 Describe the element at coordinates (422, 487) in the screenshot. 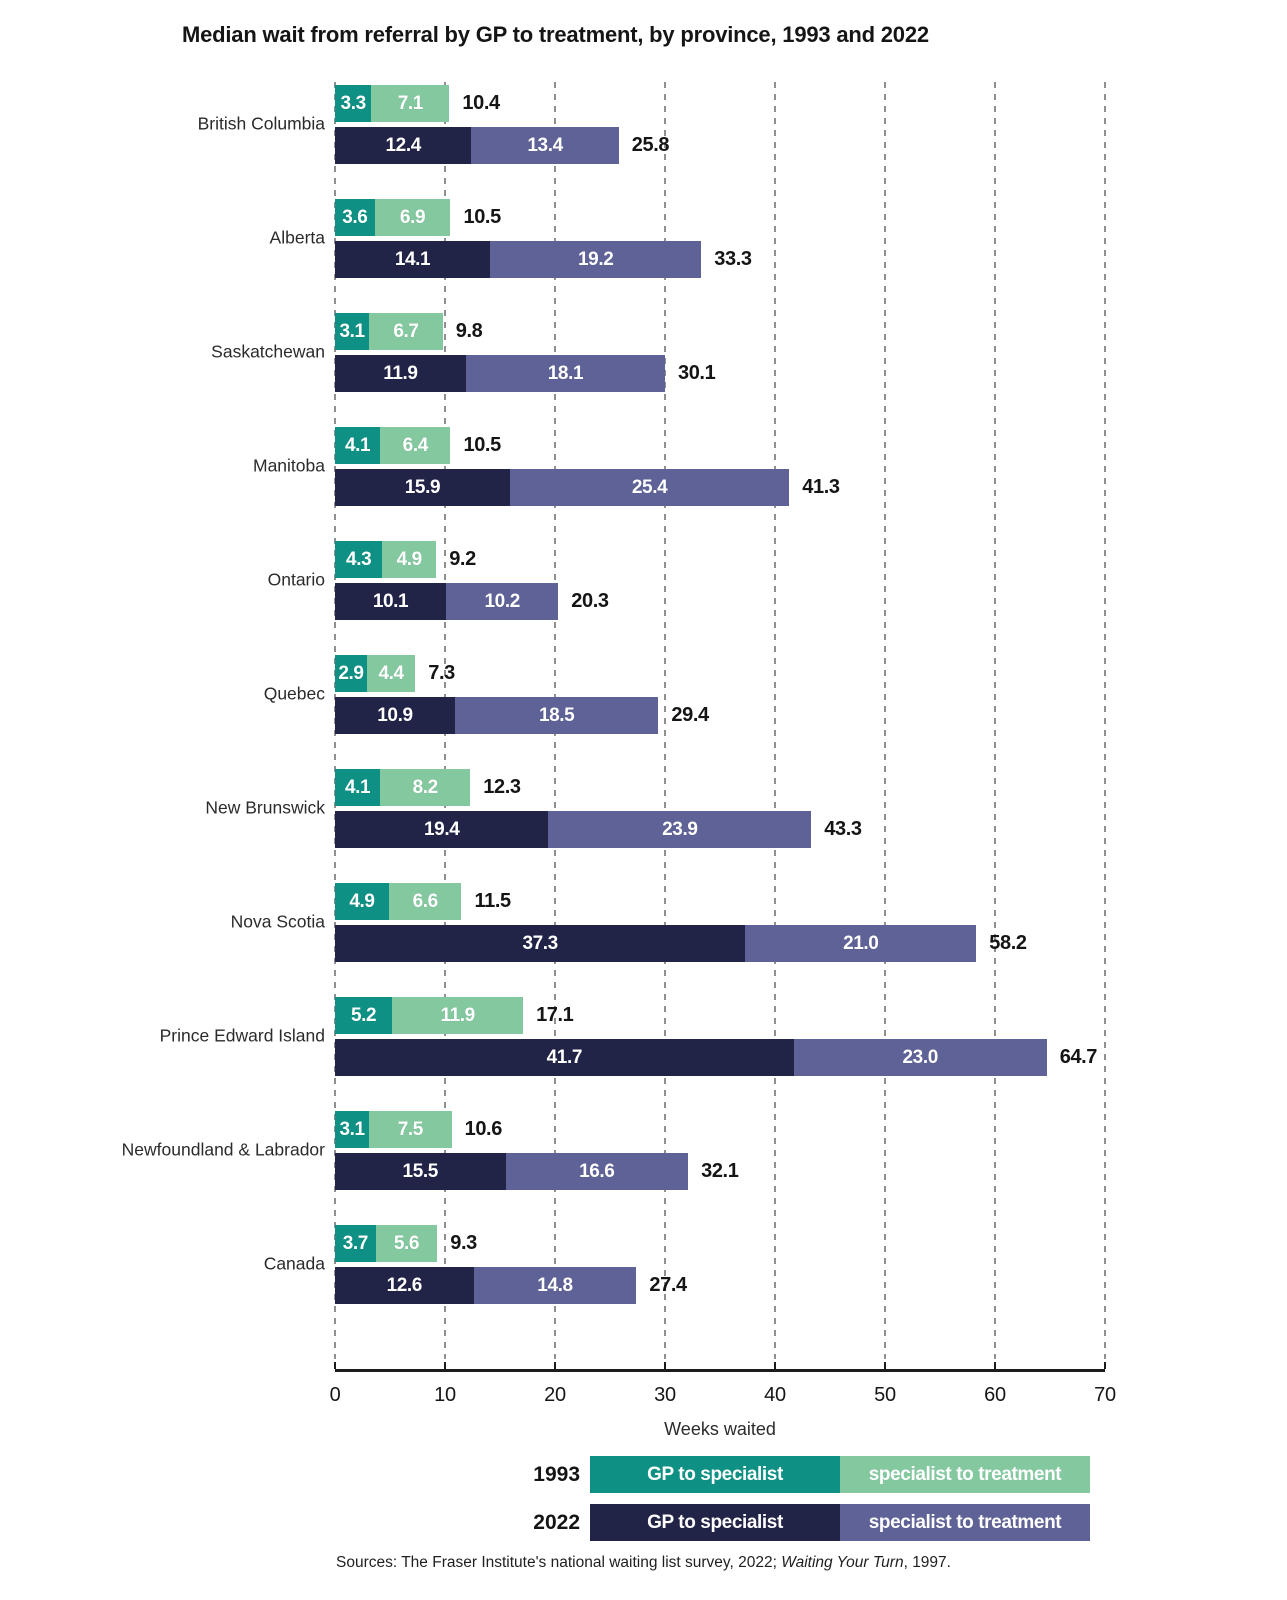

I see `segment-2022-gp-to-specialist: 15.9` at that location.